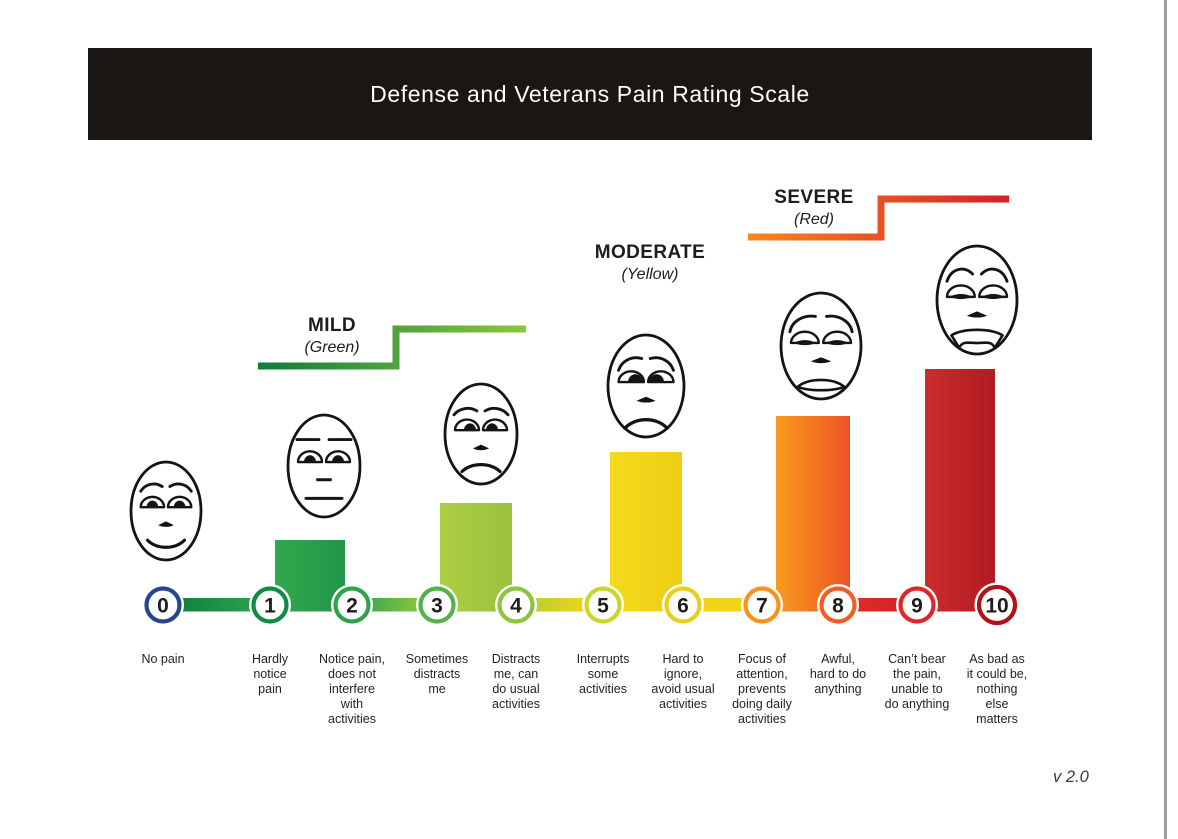 The width and height of the screenshot is (1178, 839). I want to click on scale-point-4: 4, so click(516, 605).